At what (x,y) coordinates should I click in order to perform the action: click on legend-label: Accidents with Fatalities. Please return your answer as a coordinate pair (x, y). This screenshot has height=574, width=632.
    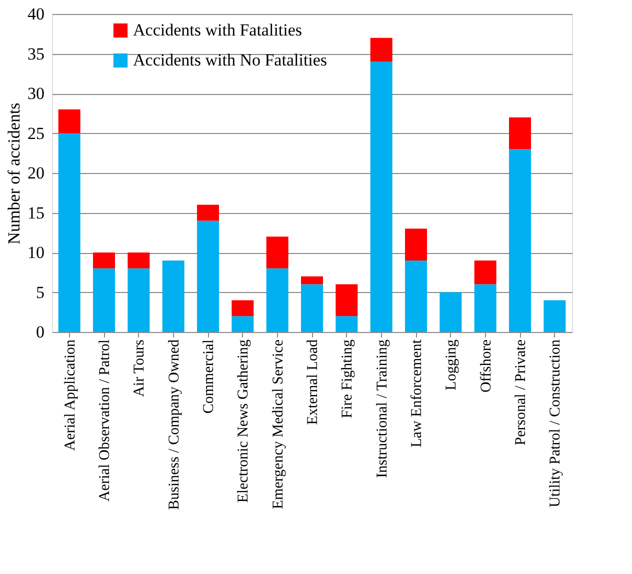
    Looking at the image, I should click on (217, 30).